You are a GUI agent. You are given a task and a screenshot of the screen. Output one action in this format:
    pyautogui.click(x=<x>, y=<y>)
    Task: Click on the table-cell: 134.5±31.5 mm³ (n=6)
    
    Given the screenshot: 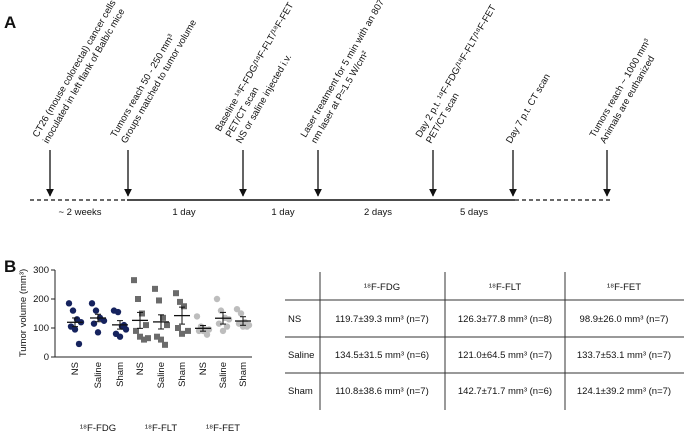 What is the action you would take?
    pyautogui.click(x=382, y=355)
    